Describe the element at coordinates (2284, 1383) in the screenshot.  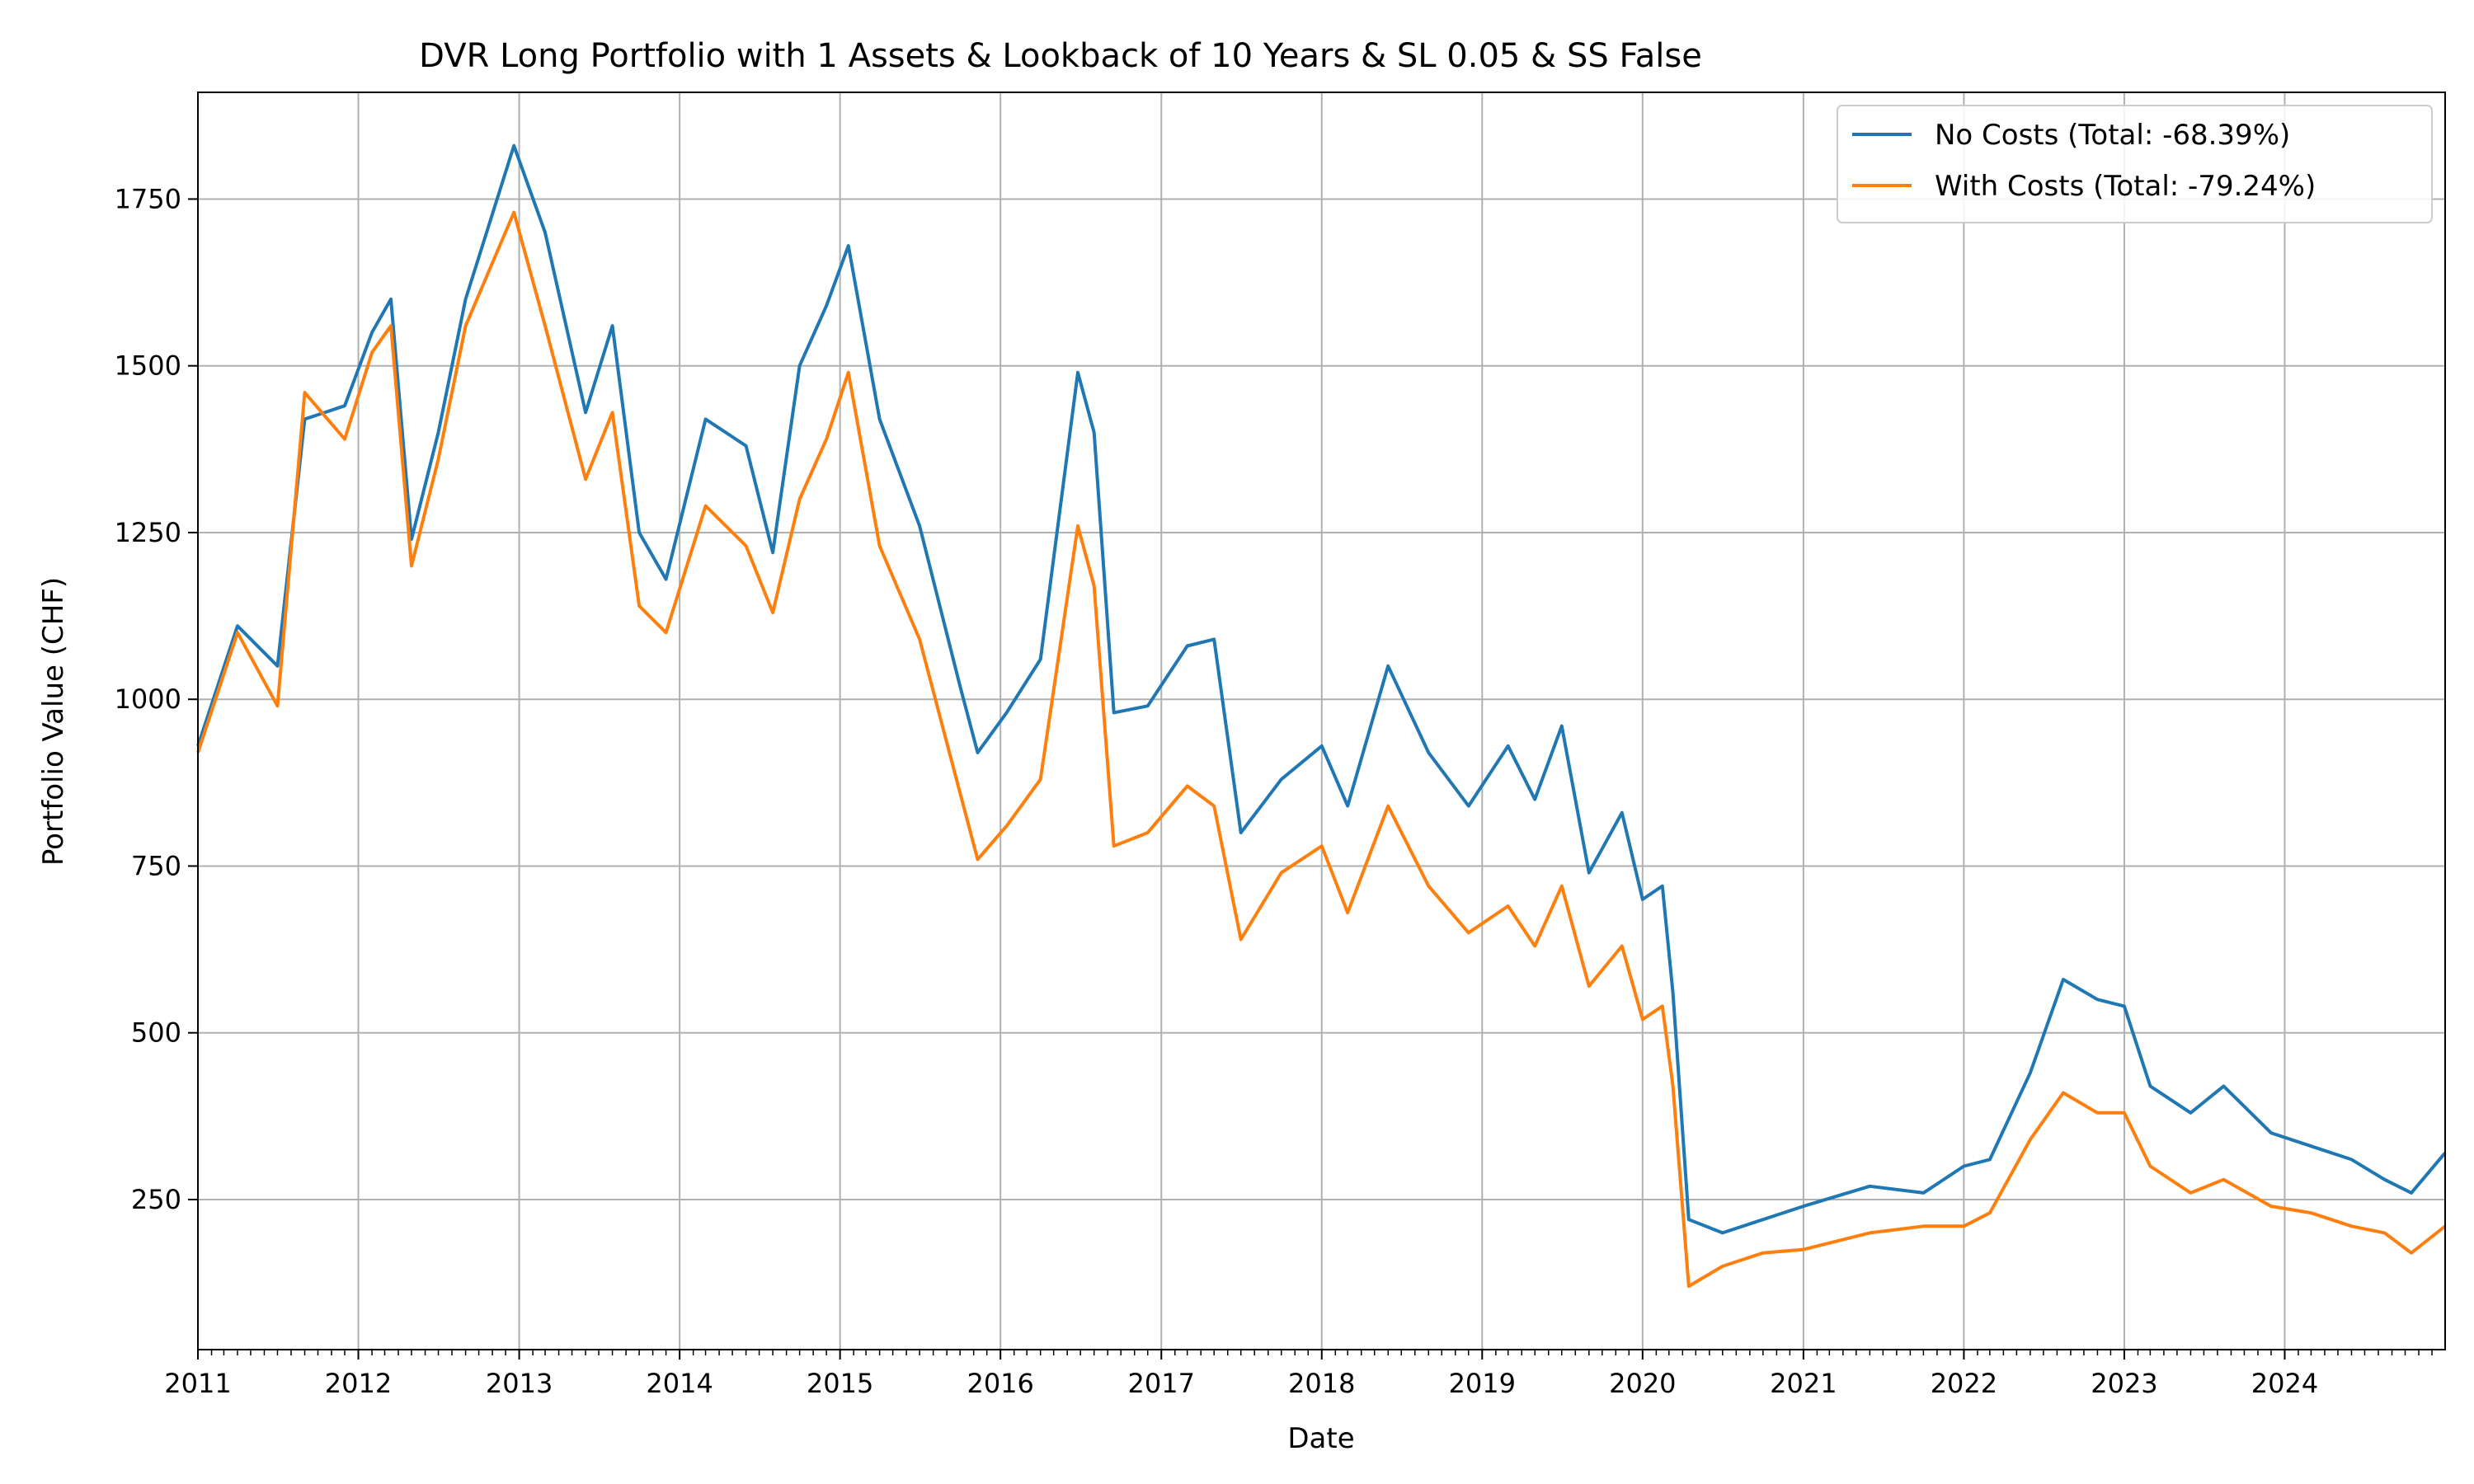
I see `x-tick-label: 2024` at that location.